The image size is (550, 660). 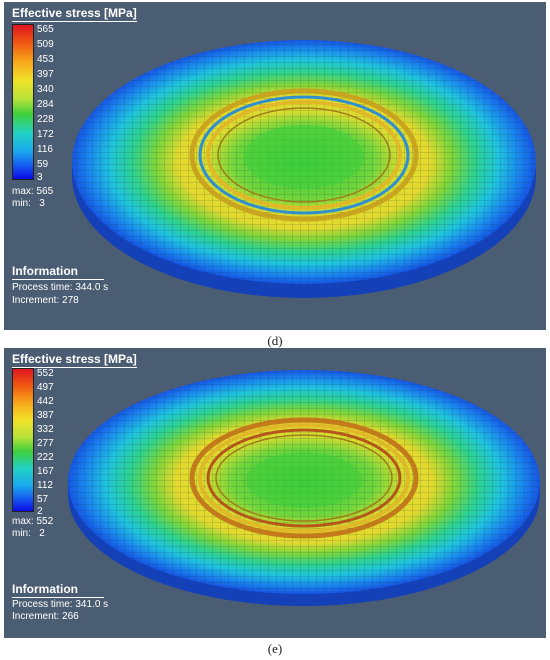 I want to click on tick-label: 442, so click(x=45, y=401).